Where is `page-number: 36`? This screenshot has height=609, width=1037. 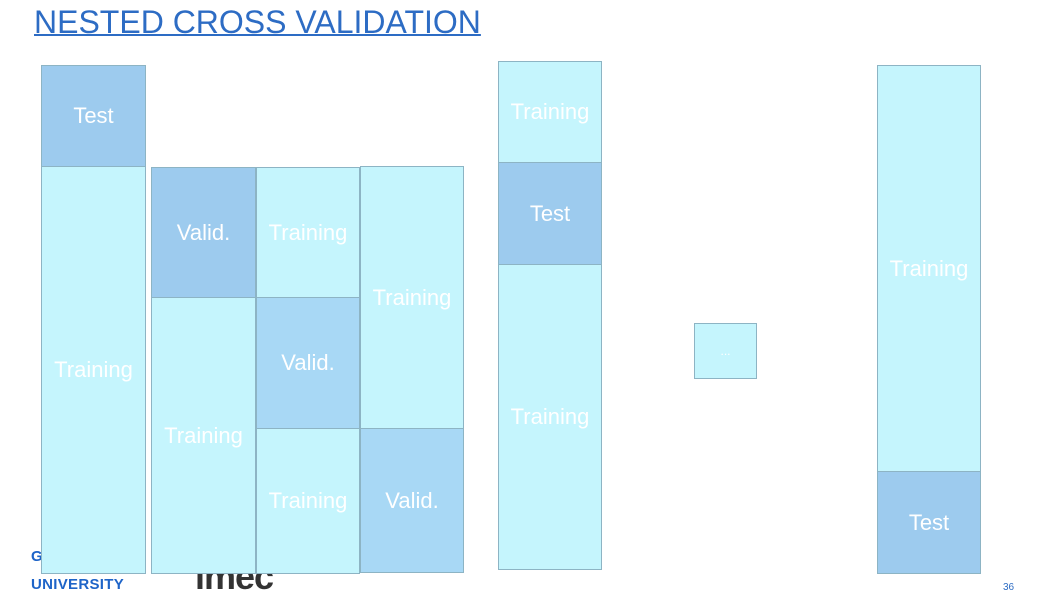
page-number: 36 is located at coordinates (1009, 587).